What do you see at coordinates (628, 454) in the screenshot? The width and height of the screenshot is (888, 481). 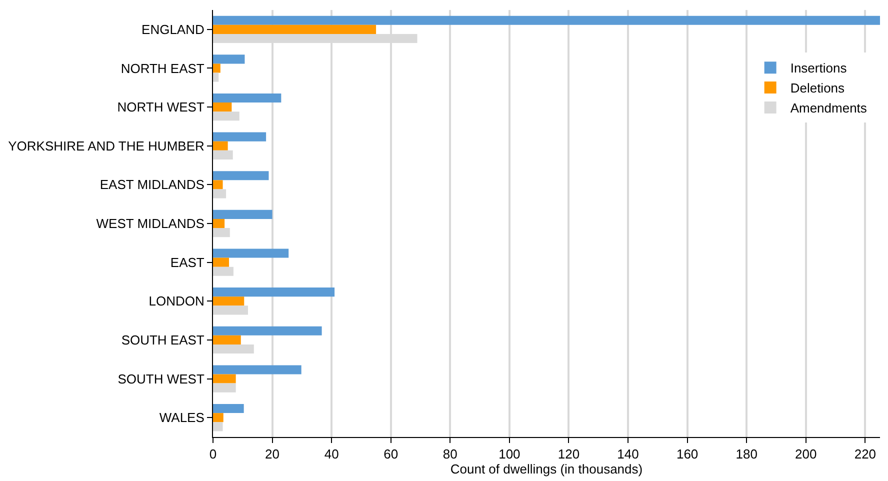 I see `x-tick-label: 140` at bounding box center [628, 454].